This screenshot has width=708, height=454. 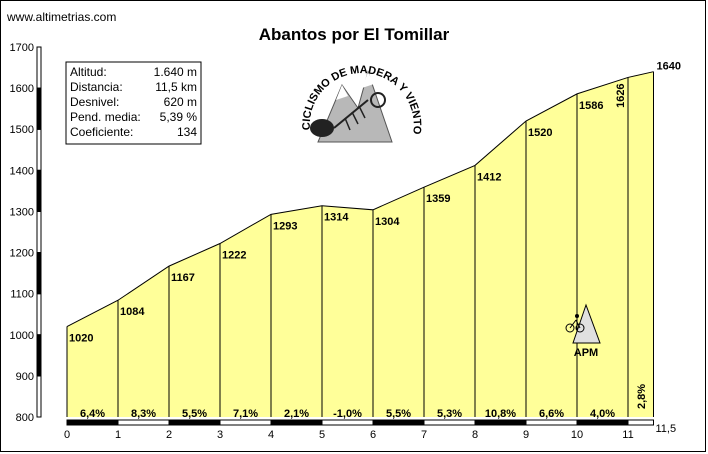 I want to click on altitude-label: 1293, so click(x=285, y=226).